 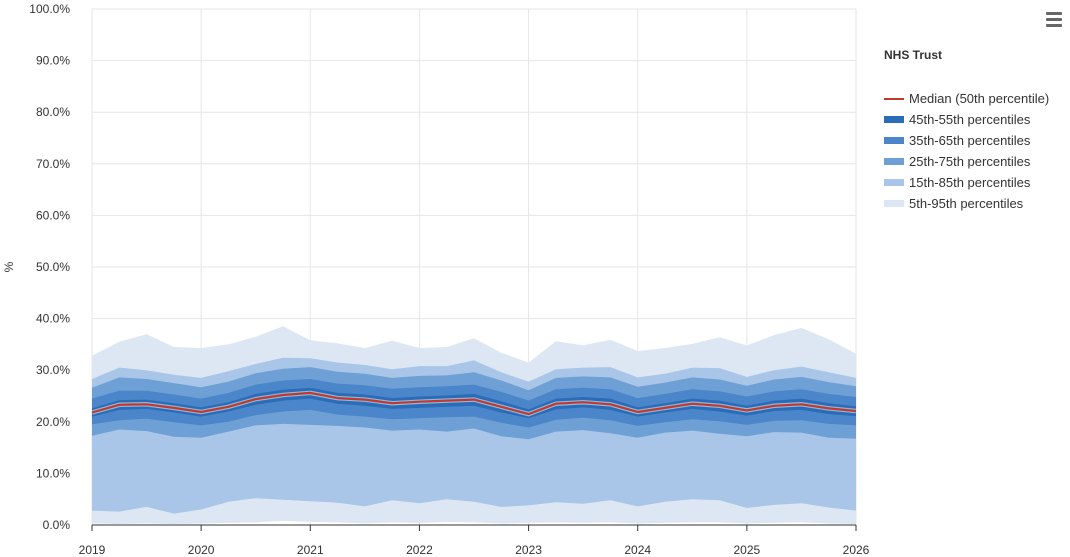 What do you see at coordinates (53, 112) in the screenshot?
I see `y-tick-label: 80.0%` at bounding box center [53, 112].